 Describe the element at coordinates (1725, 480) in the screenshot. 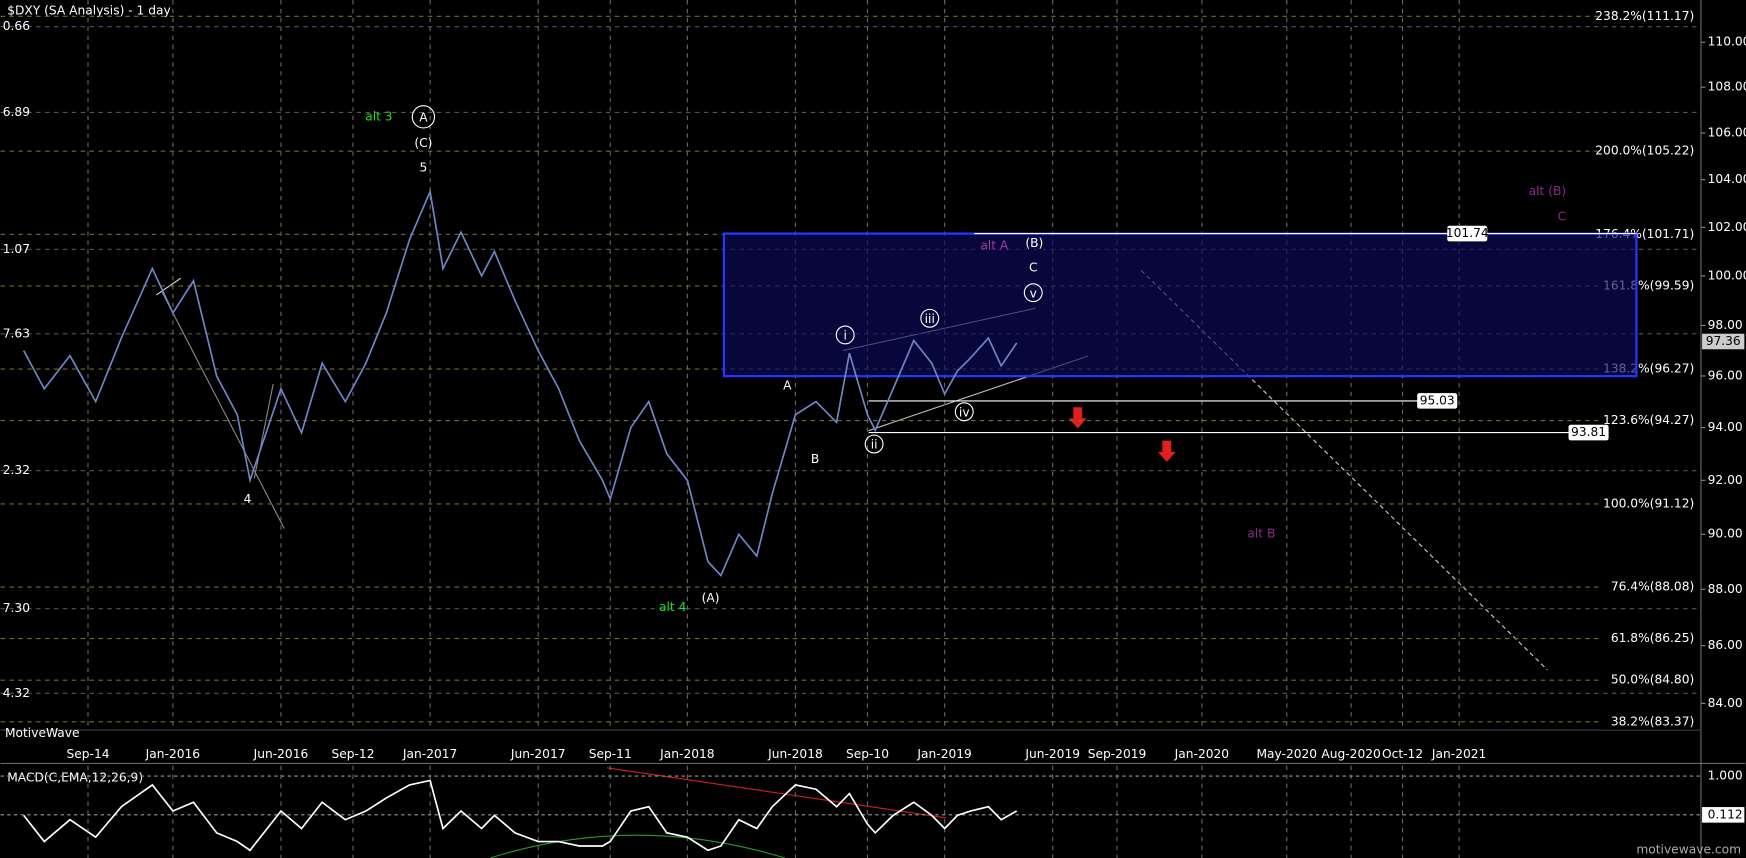

I see `y-tick-label: 92.00` at that location.